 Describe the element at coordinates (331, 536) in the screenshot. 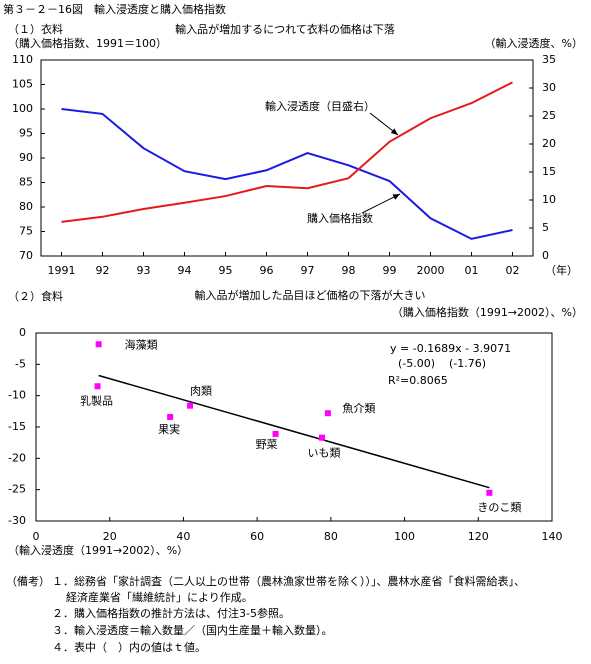

I see `x-tick-label: 80` at that location.